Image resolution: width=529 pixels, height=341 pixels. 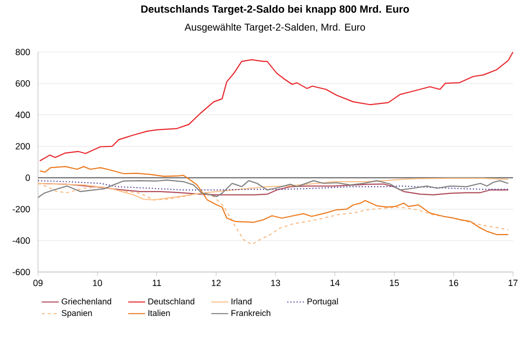 What do you see at coordinates (21, 209) in the screenshot?
I see `y-tick-label: -200` at bounding box center [21, 209].